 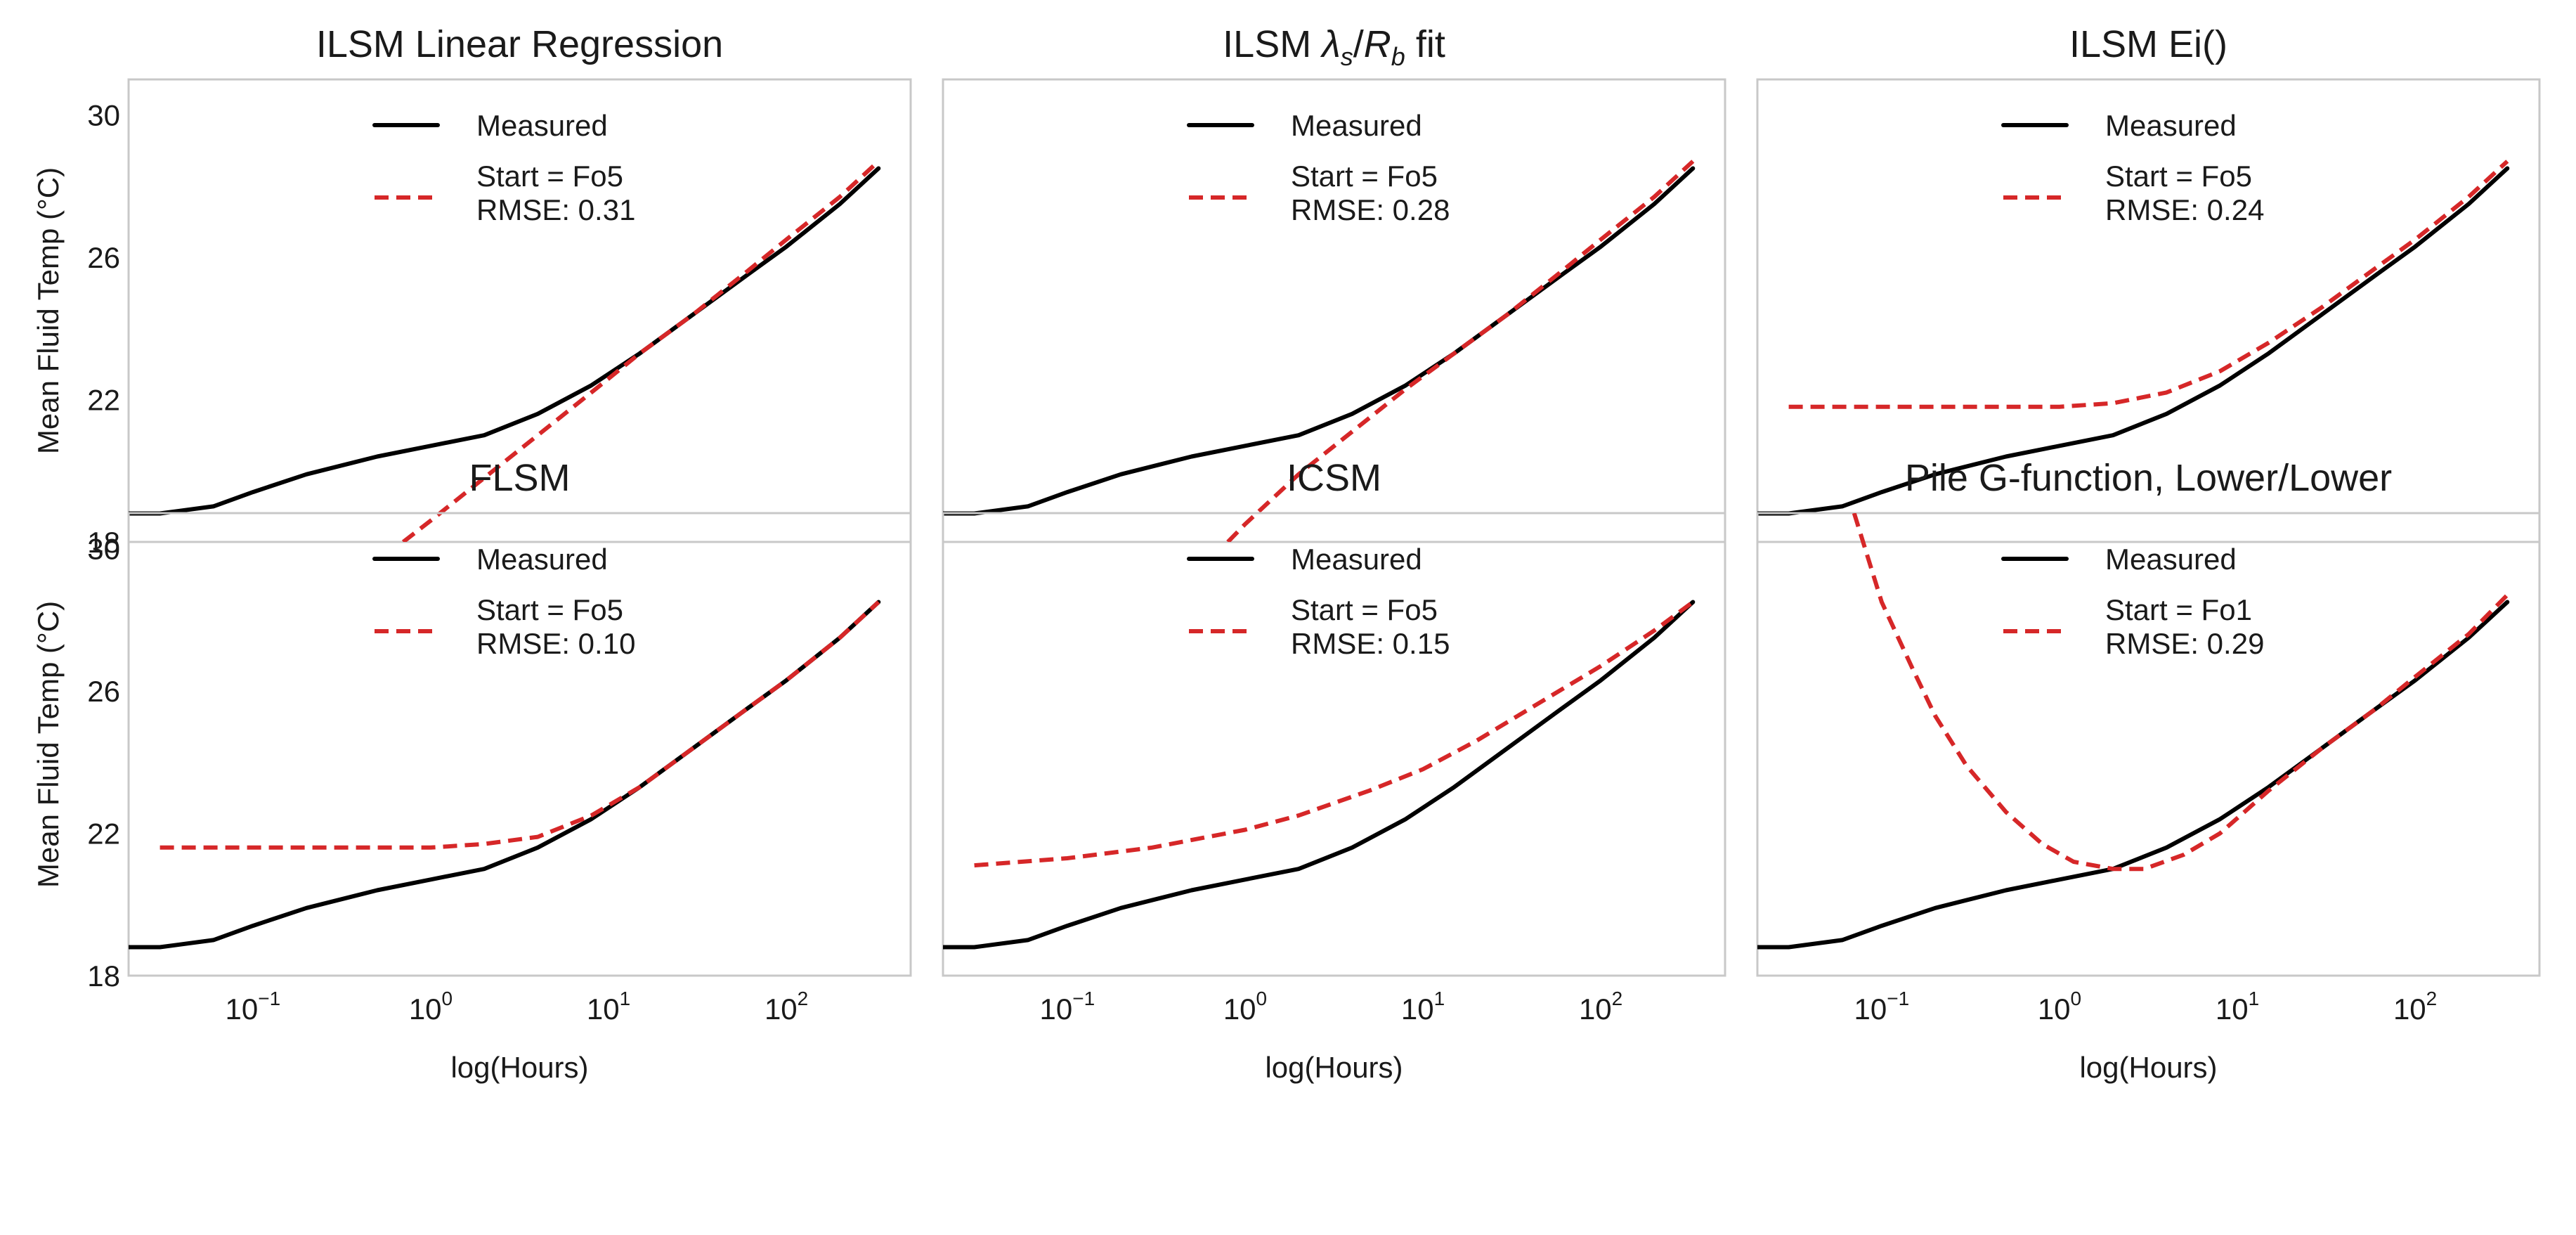 What do you see at coordinates (2184, 626) in the screenshot?
I see `legend-fit-label: Start = Fo1 RMSE: 0.29` at bounding box center [2184, 626].